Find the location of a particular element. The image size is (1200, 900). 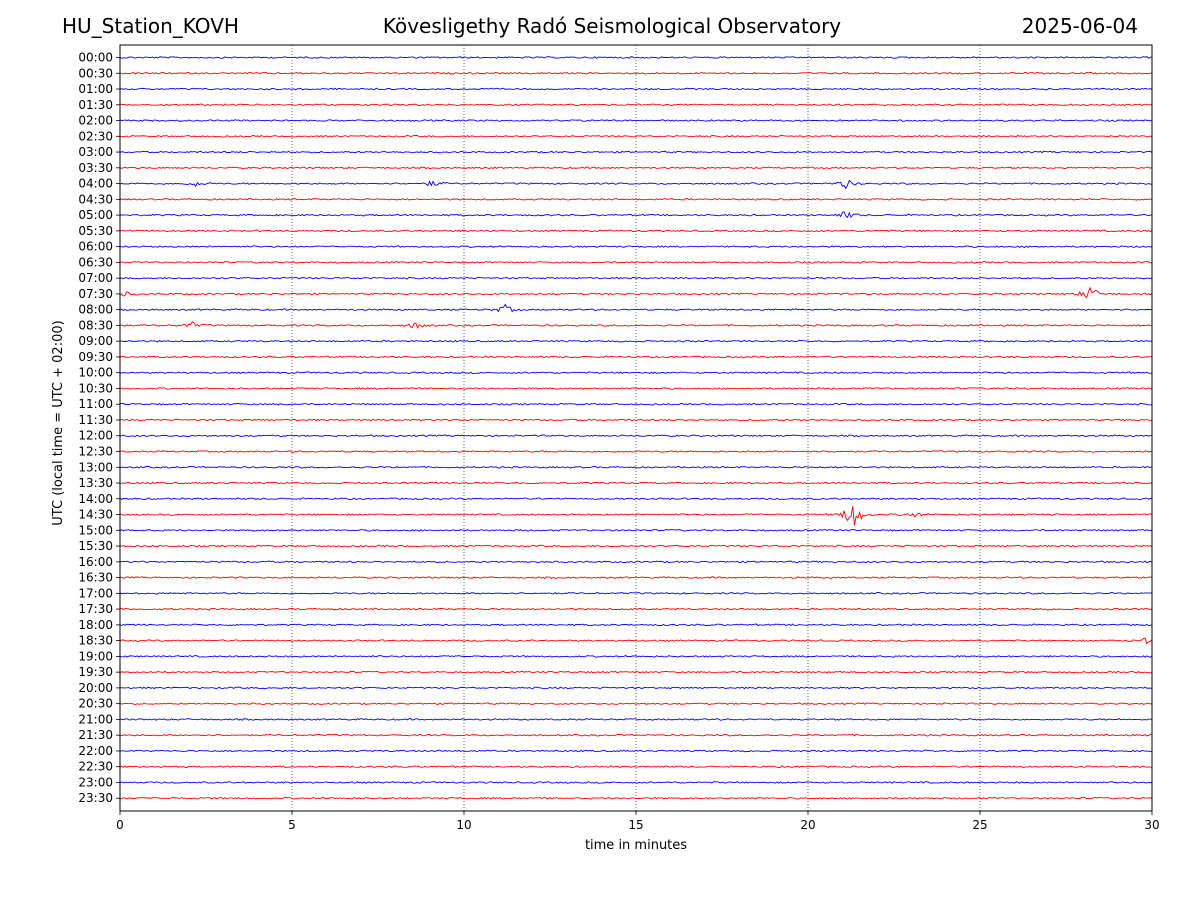

y-tick-label: 16:00 is located at coordinates (95, 562).